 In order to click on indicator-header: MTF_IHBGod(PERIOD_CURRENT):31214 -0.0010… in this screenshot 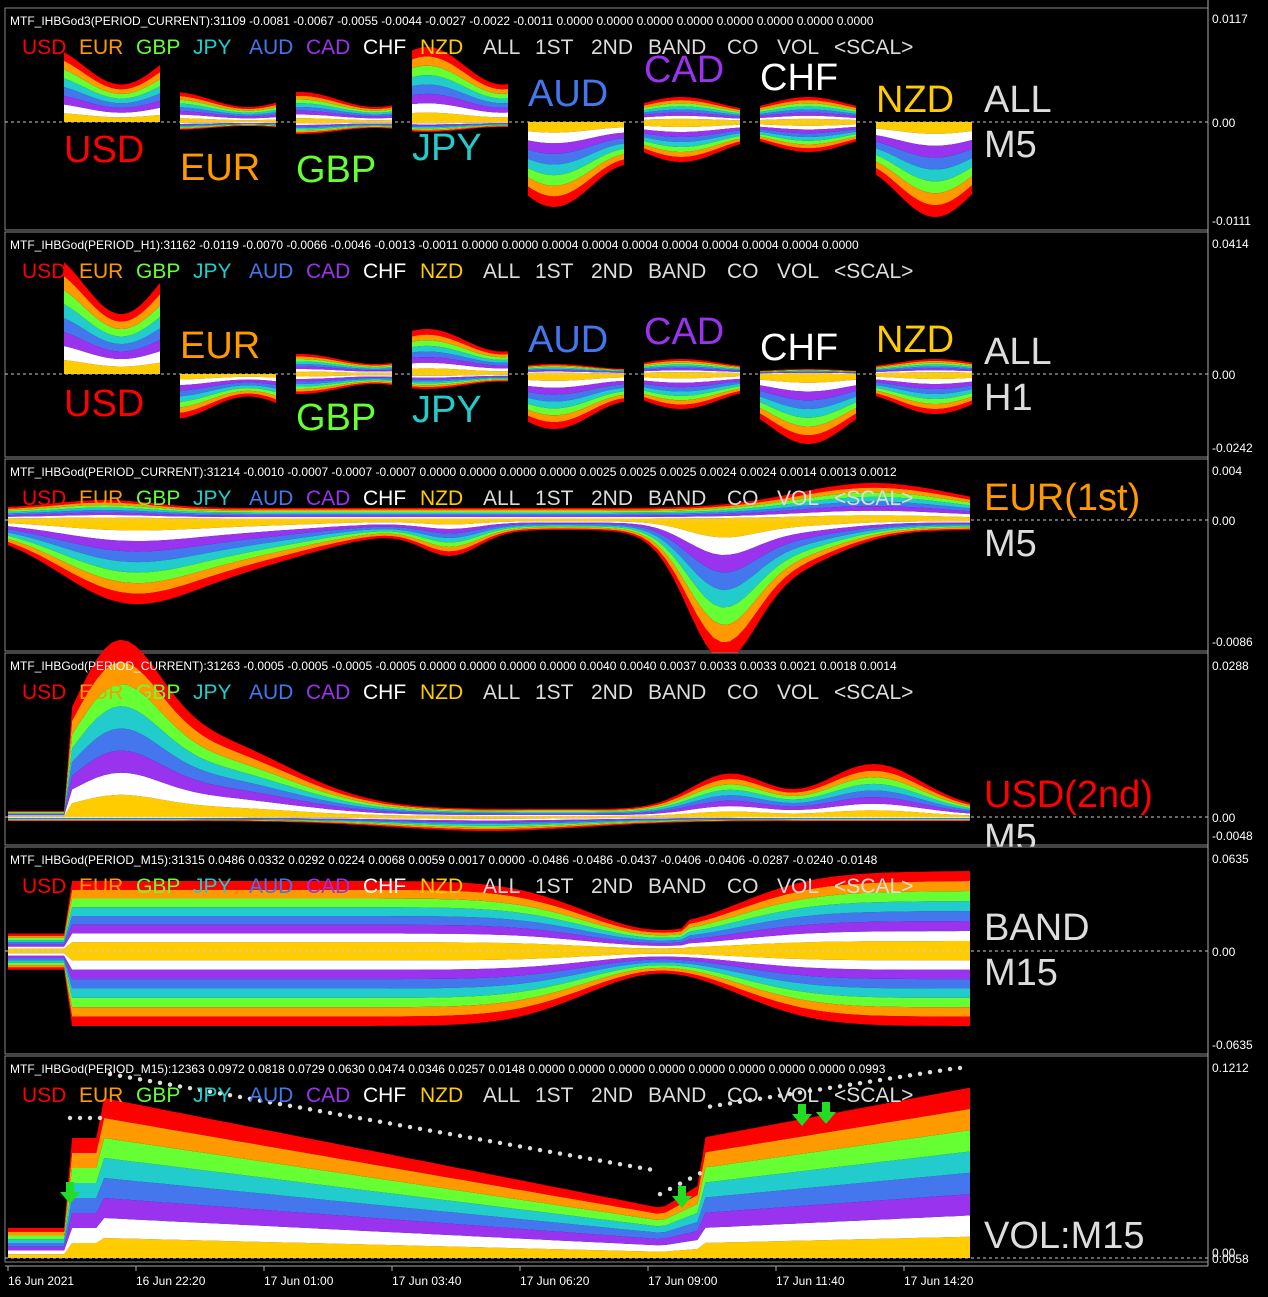, I will do `click(453, 472)`.